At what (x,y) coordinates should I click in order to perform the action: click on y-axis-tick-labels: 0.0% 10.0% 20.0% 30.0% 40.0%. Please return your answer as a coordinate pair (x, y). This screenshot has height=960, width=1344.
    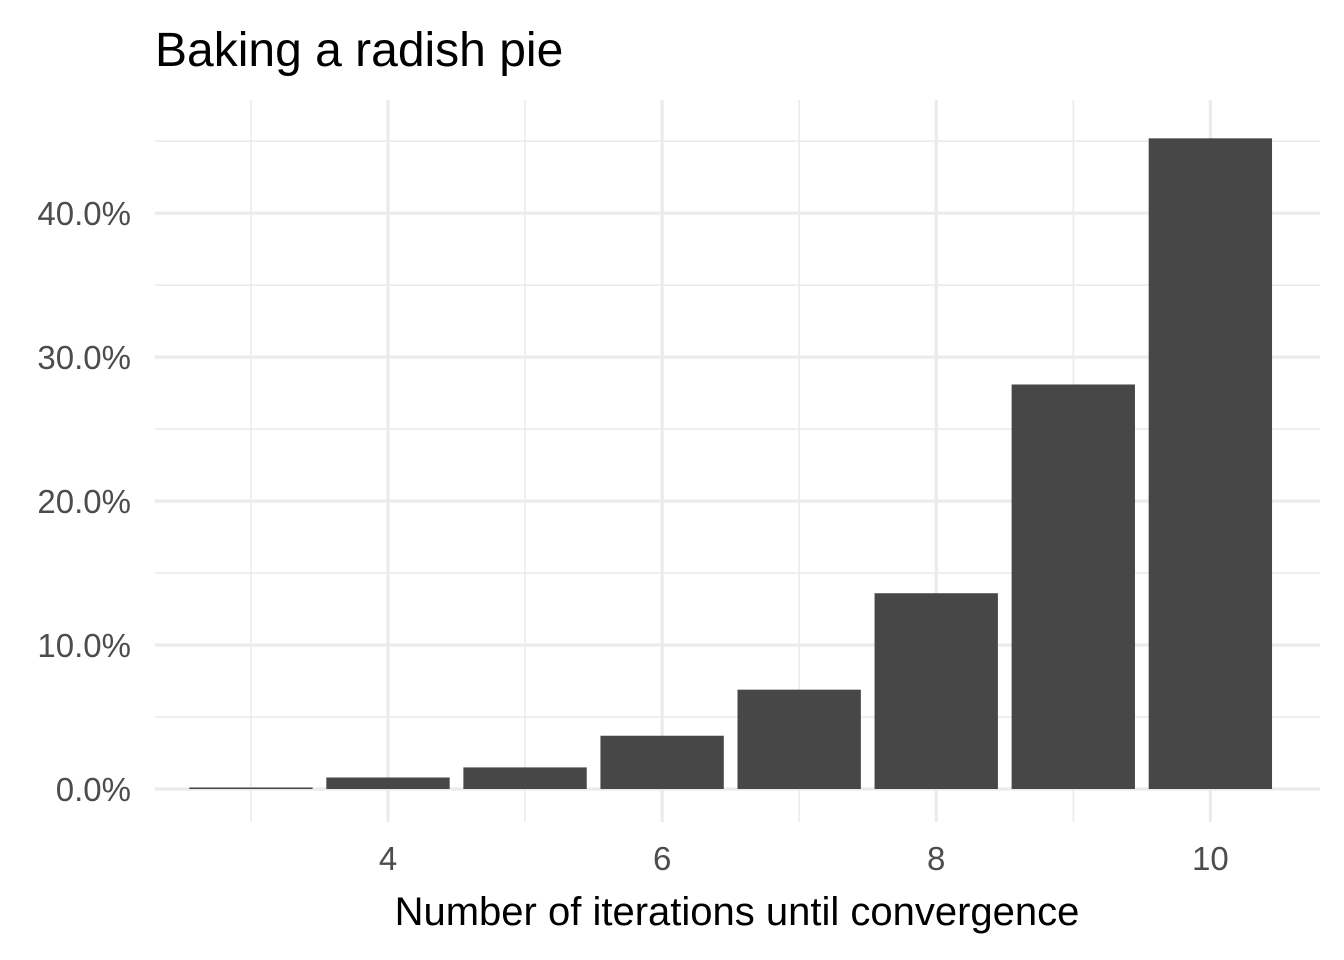
    Looking at the image, I should click on (84, 501).